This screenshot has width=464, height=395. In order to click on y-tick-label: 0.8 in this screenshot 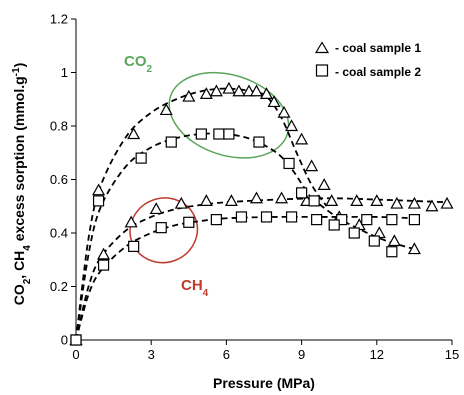, I will do `click(59, 126)`.